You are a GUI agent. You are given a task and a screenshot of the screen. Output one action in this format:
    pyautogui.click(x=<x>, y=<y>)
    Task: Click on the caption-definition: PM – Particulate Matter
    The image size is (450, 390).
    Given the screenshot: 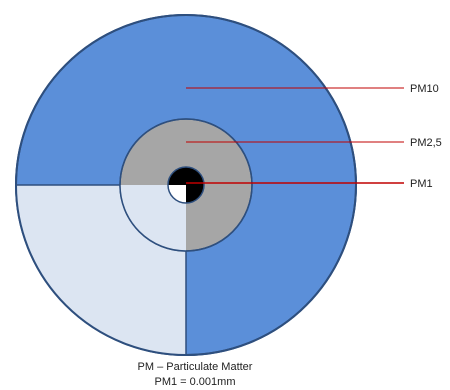 What is the action you would take?
    pyautogui.click(x=195, y=367)
    